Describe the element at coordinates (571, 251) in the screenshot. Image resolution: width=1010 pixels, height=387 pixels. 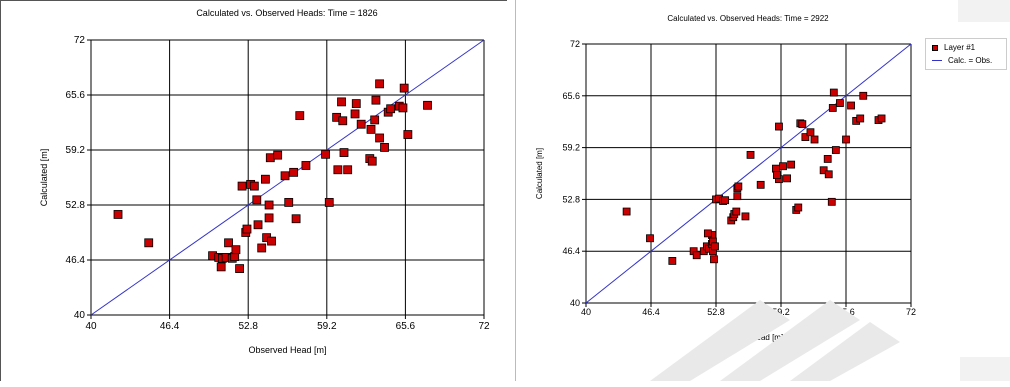
I see `y-tick-label: 46.4` at that location.